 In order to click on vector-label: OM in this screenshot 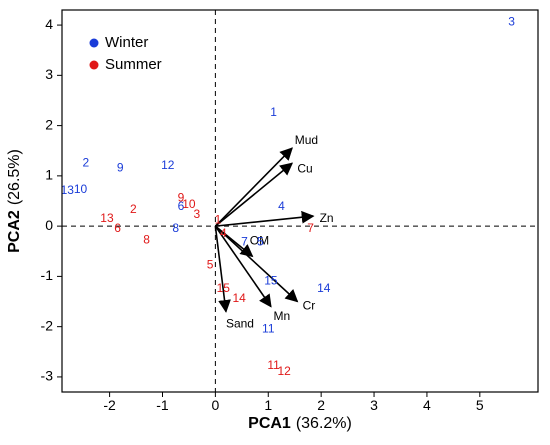, I will do `click(259, 240)`.